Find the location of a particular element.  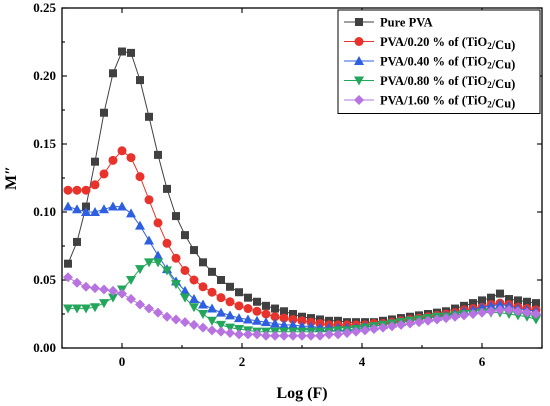

legend-label: Pure PVA is located at coordinates (406, 23).